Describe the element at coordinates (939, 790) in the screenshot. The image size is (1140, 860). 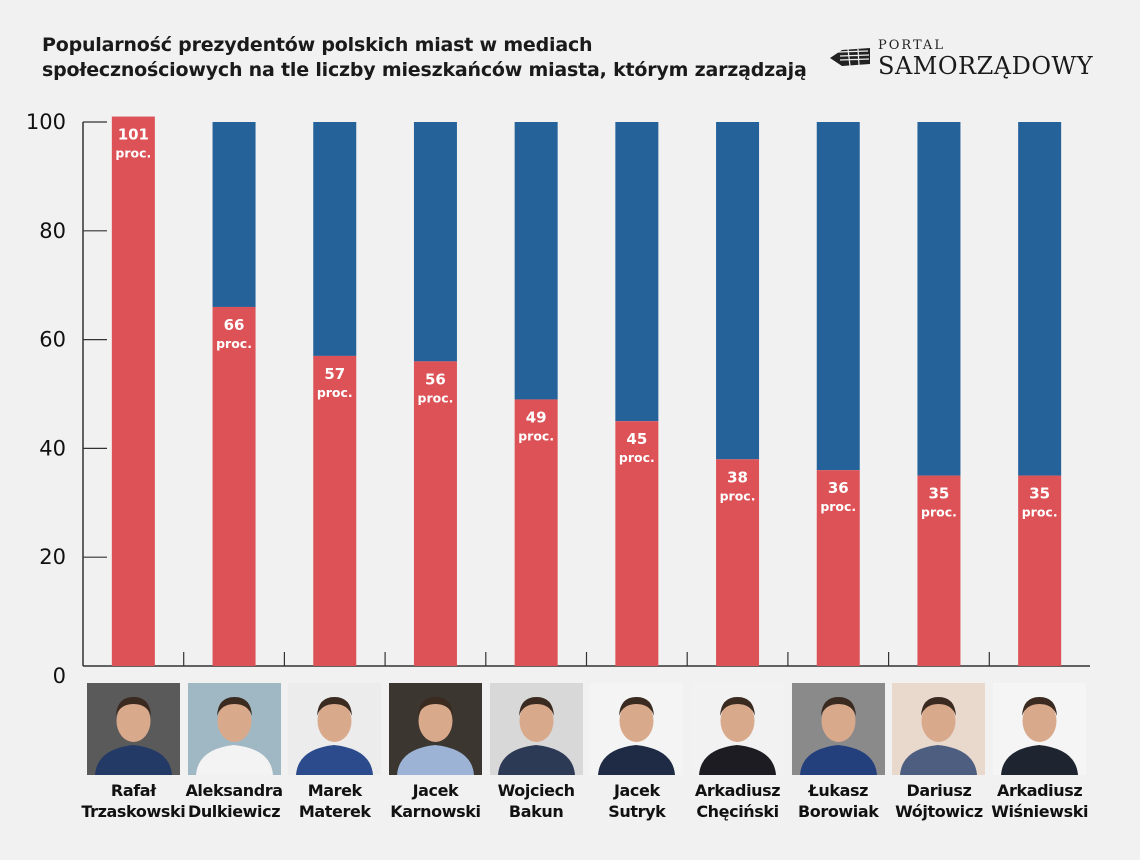
I see `person-name-line: Dariusz` at that location.